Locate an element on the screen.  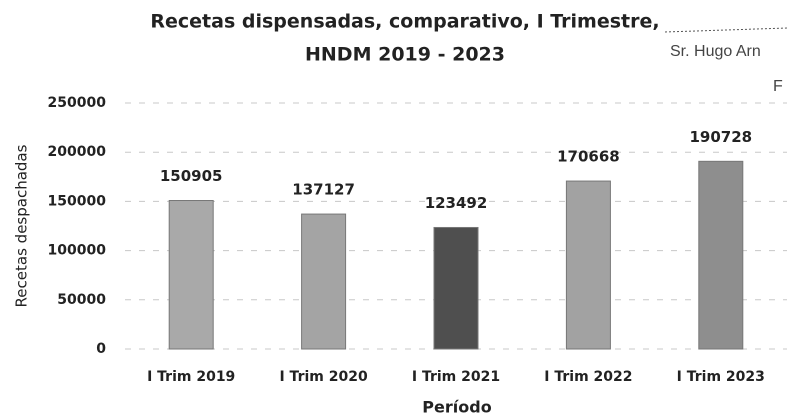
stamp-text: F is located at coordinates (778, 86).